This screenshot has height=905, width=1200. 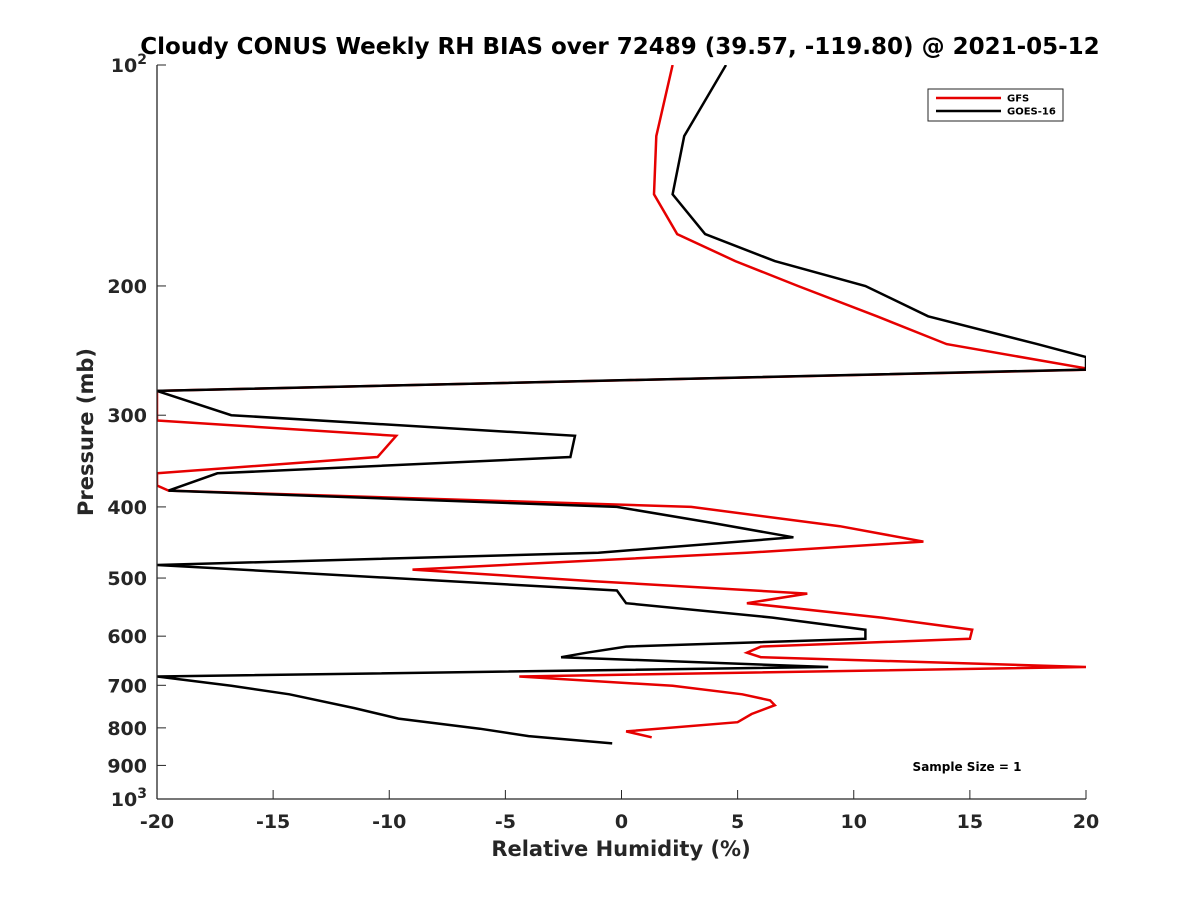 What do you see at coordinates (1086, 822) in the screenshot?
I see `x-tick-label: 20` at bounding box center [1086, 822].